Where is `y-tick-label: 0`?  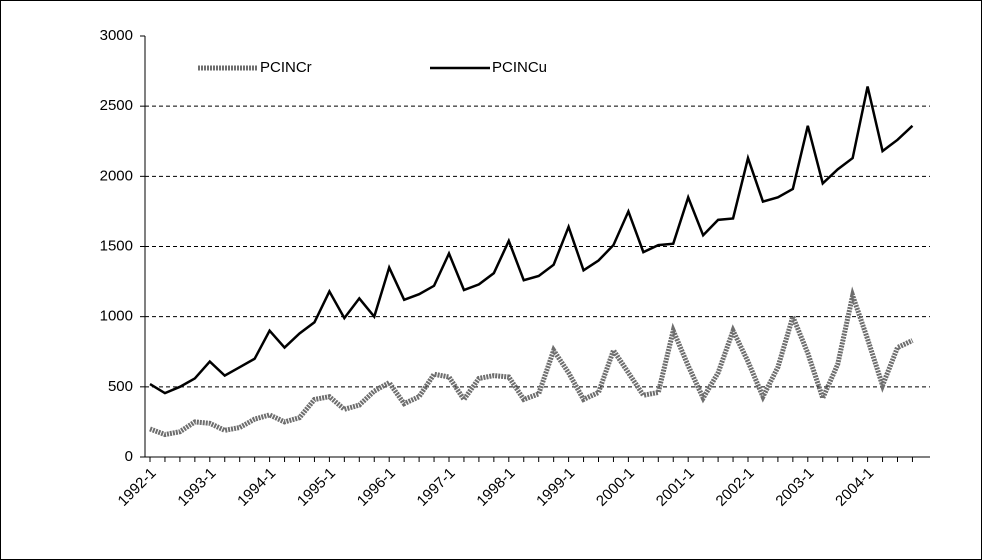 y-tick-label: 0 is located at coordinates (129, 456).